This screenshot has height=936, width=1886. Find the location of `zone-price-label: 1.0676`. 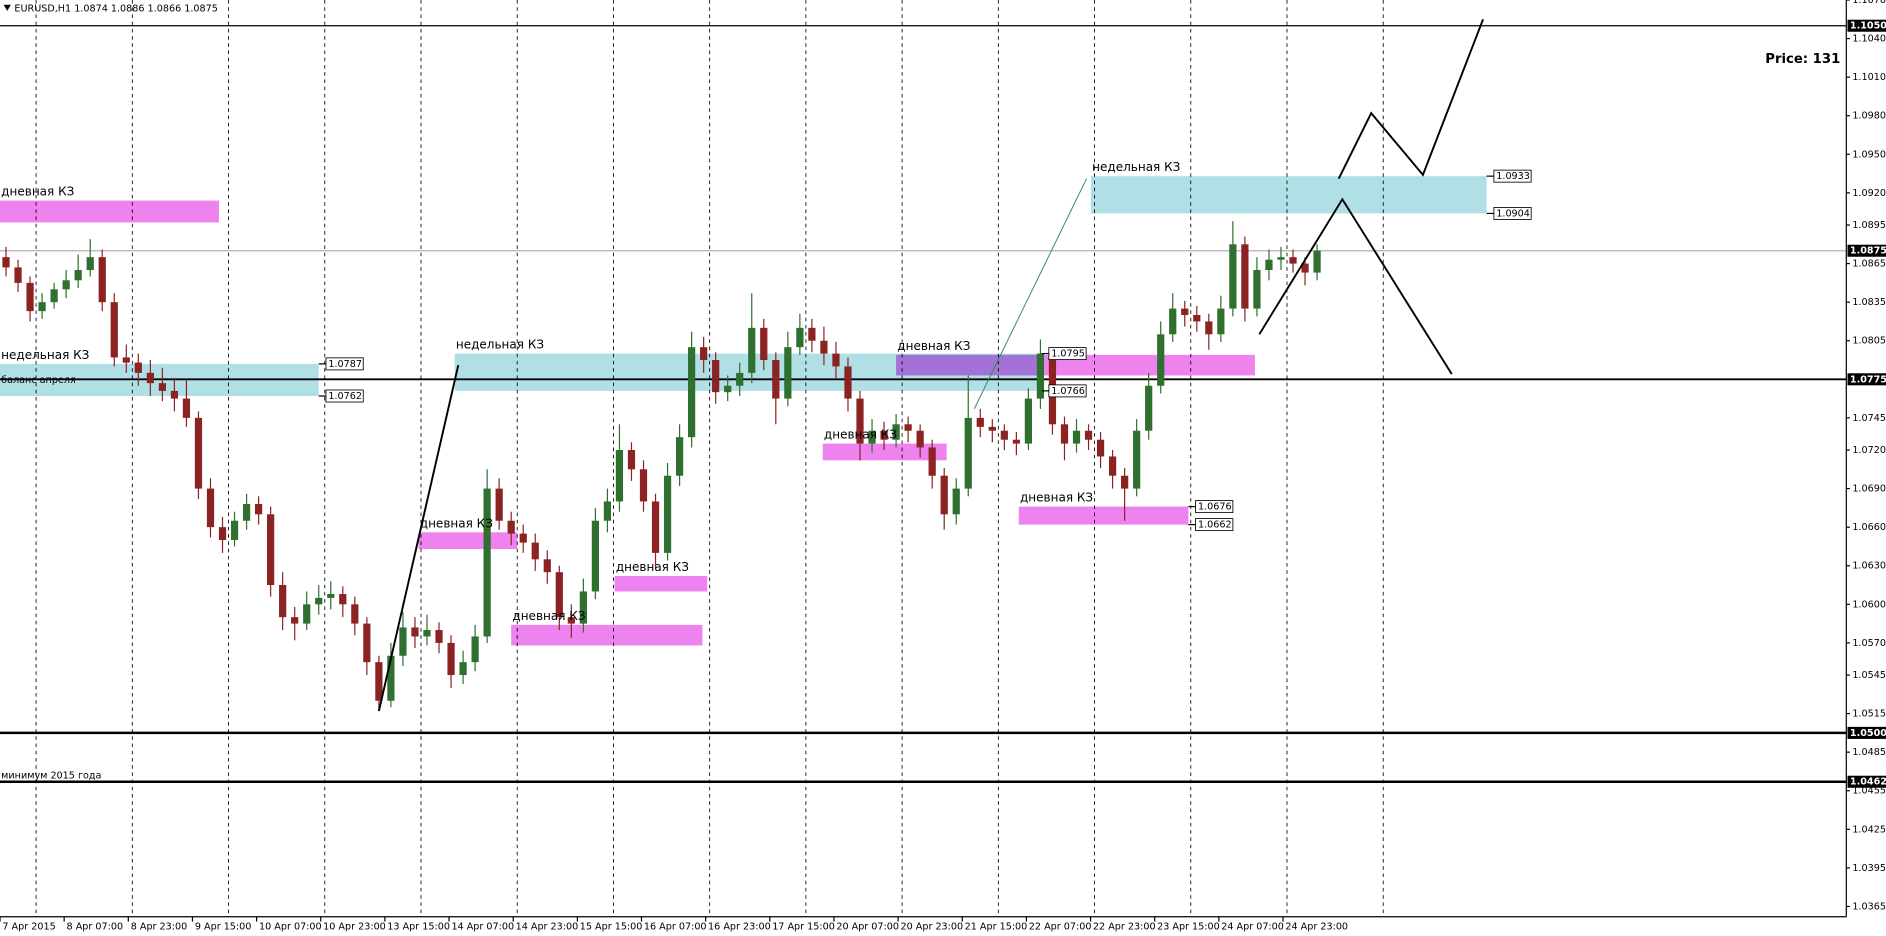

zone-price-label: 1.0676 is located at coordinates (1215, 507).